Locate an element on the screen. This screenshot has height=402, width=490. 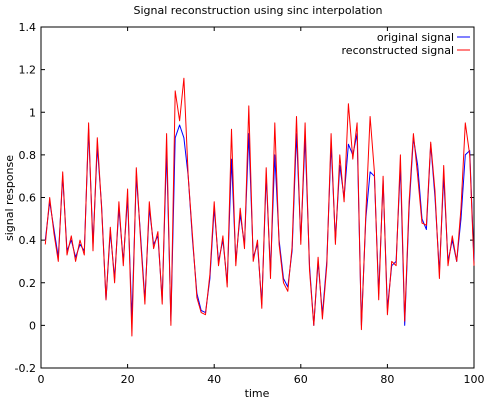
x-tick-label: 20 is located at coordinates (128, 379).